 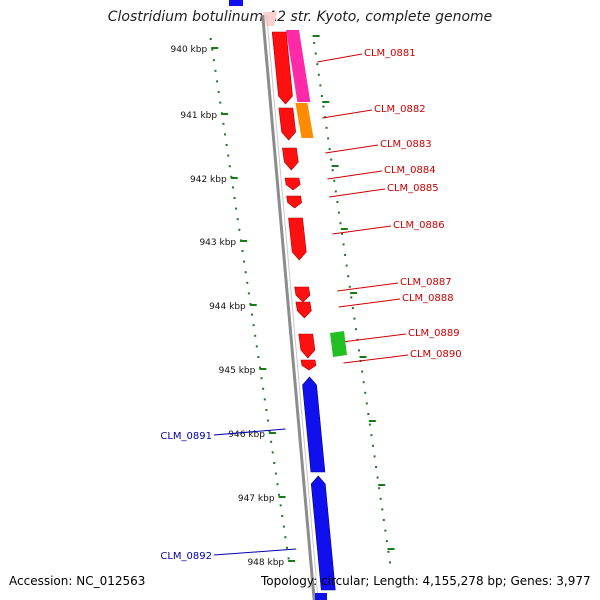 What do you see at coordinates (298, 66) in the screenshot?
I see `magenta-feature` at bounding box center [298, 66].